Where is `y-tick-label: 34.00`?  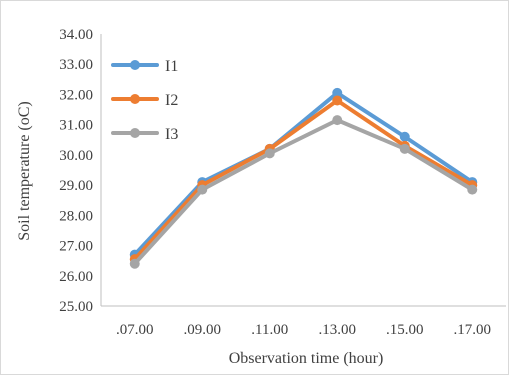 y-tick-label: 34.00 is located at coordinates (76, 35).